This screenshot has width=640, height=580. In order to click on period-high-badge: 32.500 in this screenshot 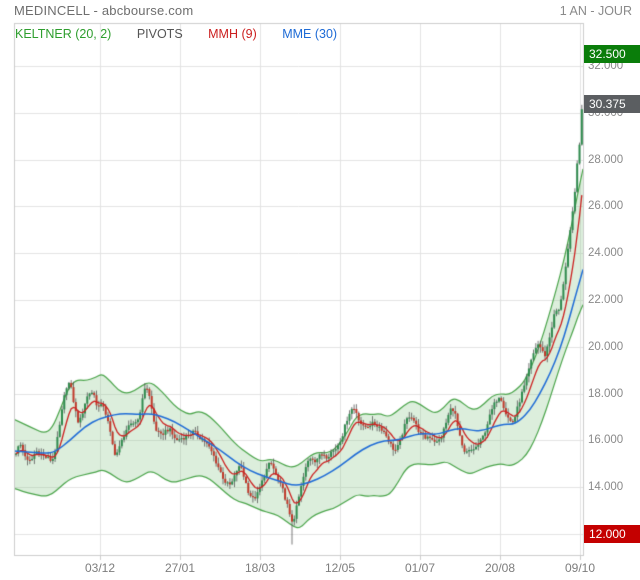, I will do `click(612, 54)`.